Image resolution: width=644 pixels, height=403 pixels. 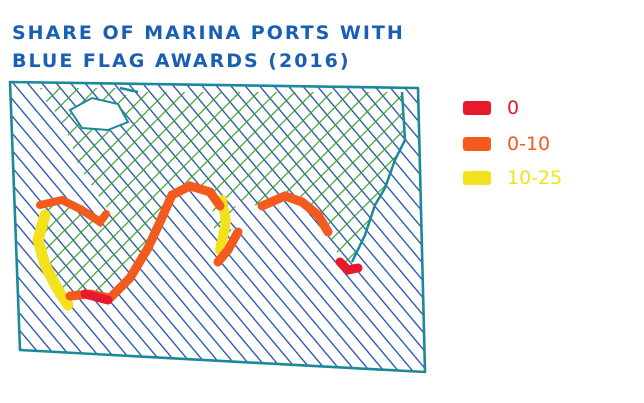 I want to click on coast-segment-0-south, so click(x=96, y=297).